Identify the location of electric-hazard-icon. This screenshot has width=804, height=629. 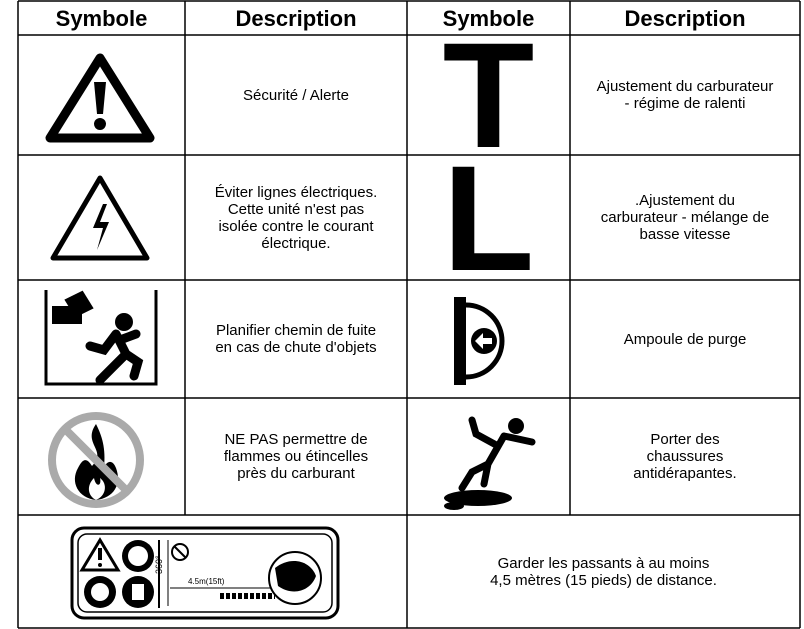
(100, 218).